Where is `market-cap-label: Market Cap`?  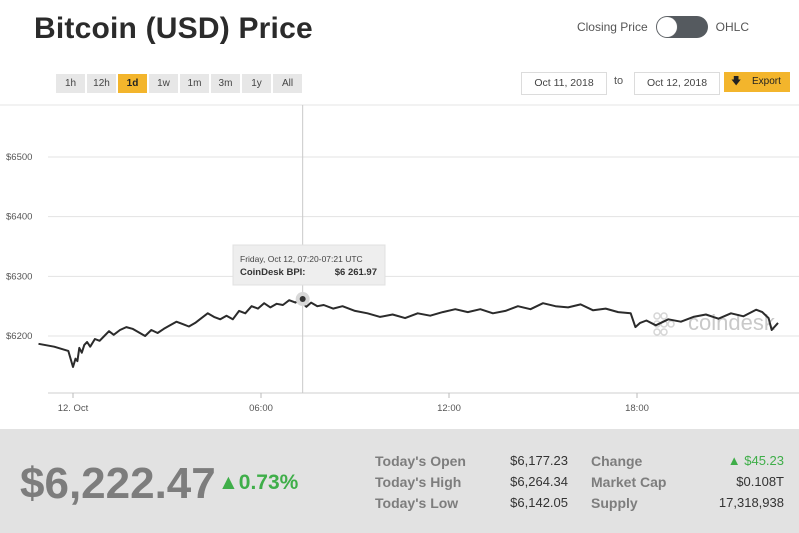
market-cap-label: Market Cap is located at coordinates (629, 482).